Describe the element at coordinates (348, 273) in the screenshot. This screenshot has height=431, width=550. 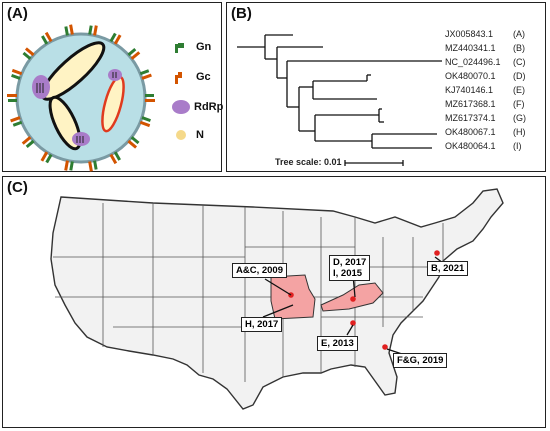
I see `callout-di-line2: I, 2015` at that location.